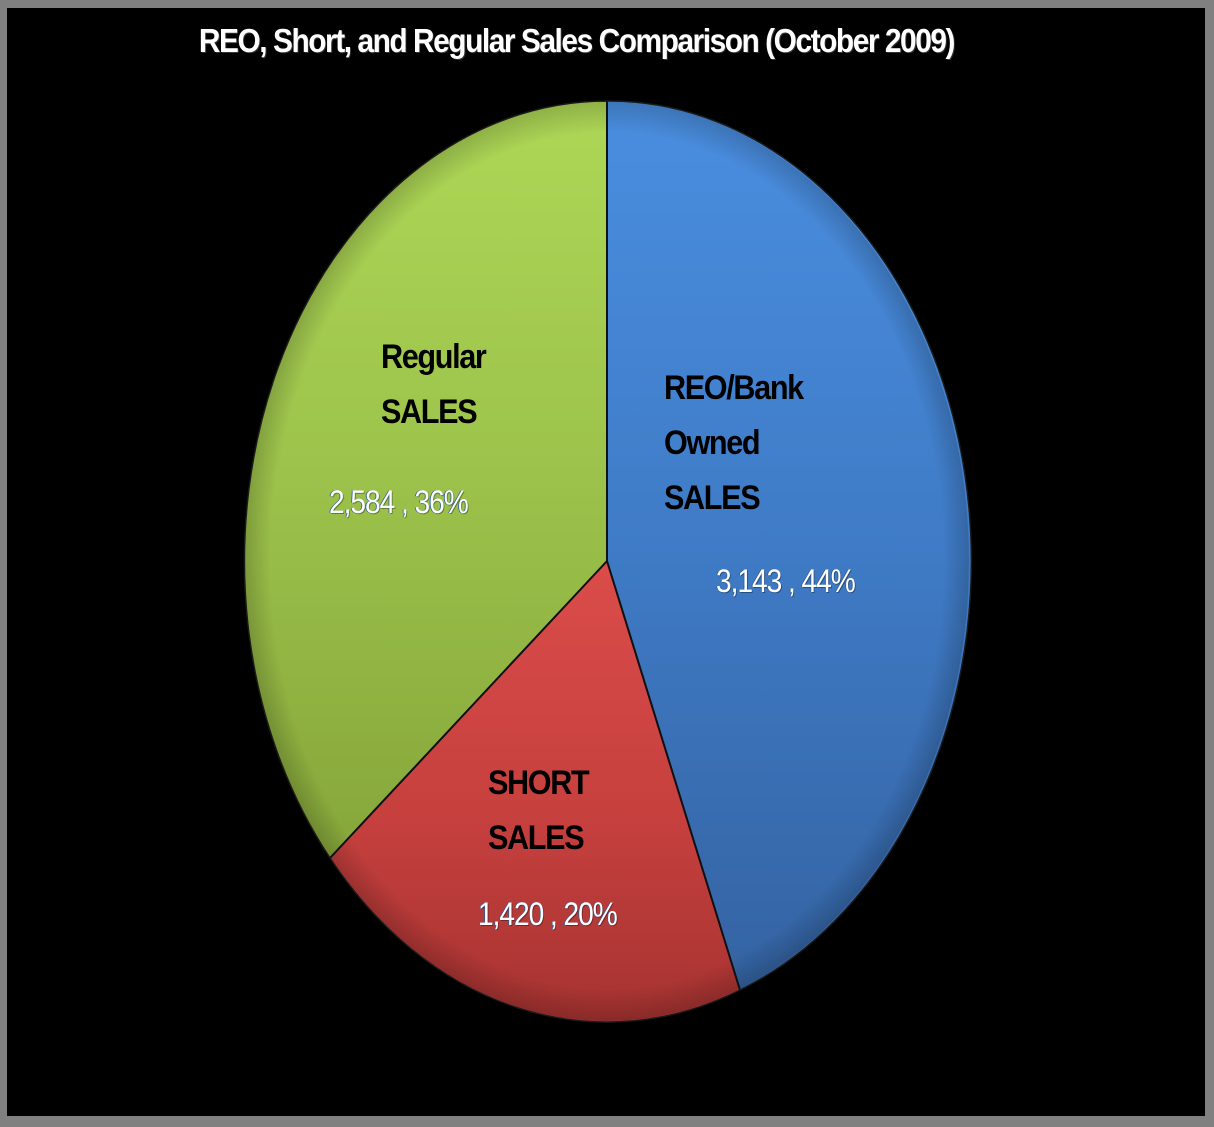 Image resolution: width=1214 pixels, height=1127 pixels. Describe the element at coordinates (434, 357) in the screenshot. I see `slice-label-regular-line1: Regular` at that location.